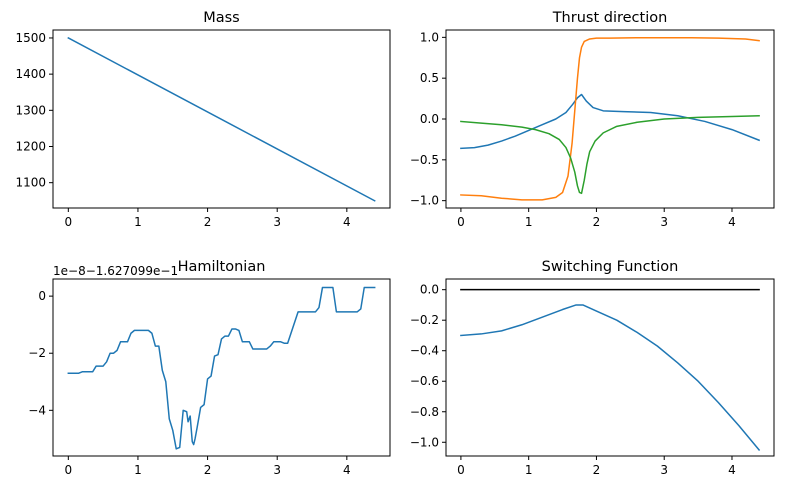  Describe the element at coordinates (30, 38) in the screenshot. I see `mass-ytick-label: 1500` at that location.